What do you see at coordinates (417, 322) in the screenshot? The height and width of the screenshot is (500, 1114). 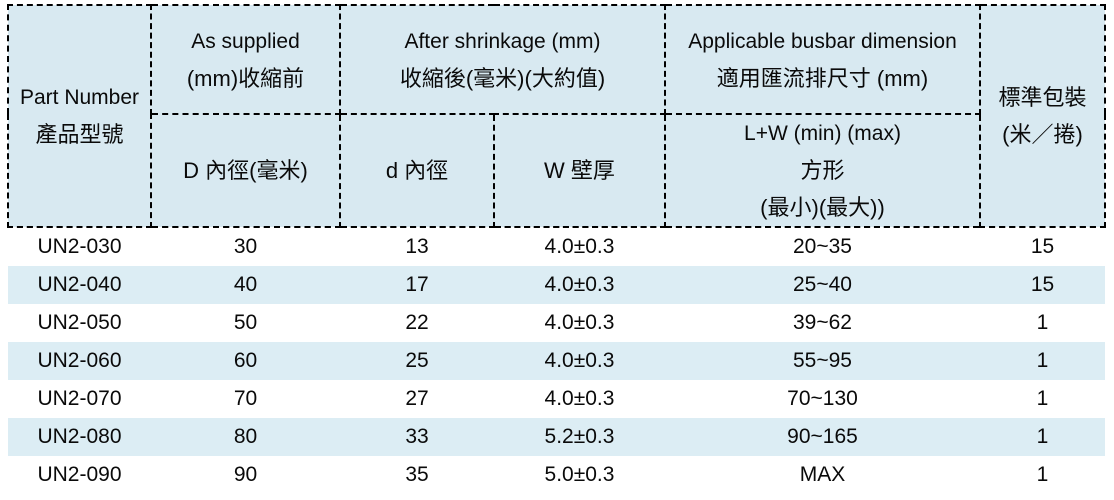 I see `cell-d-shrunk: 22` at bounding box center [417, 322].